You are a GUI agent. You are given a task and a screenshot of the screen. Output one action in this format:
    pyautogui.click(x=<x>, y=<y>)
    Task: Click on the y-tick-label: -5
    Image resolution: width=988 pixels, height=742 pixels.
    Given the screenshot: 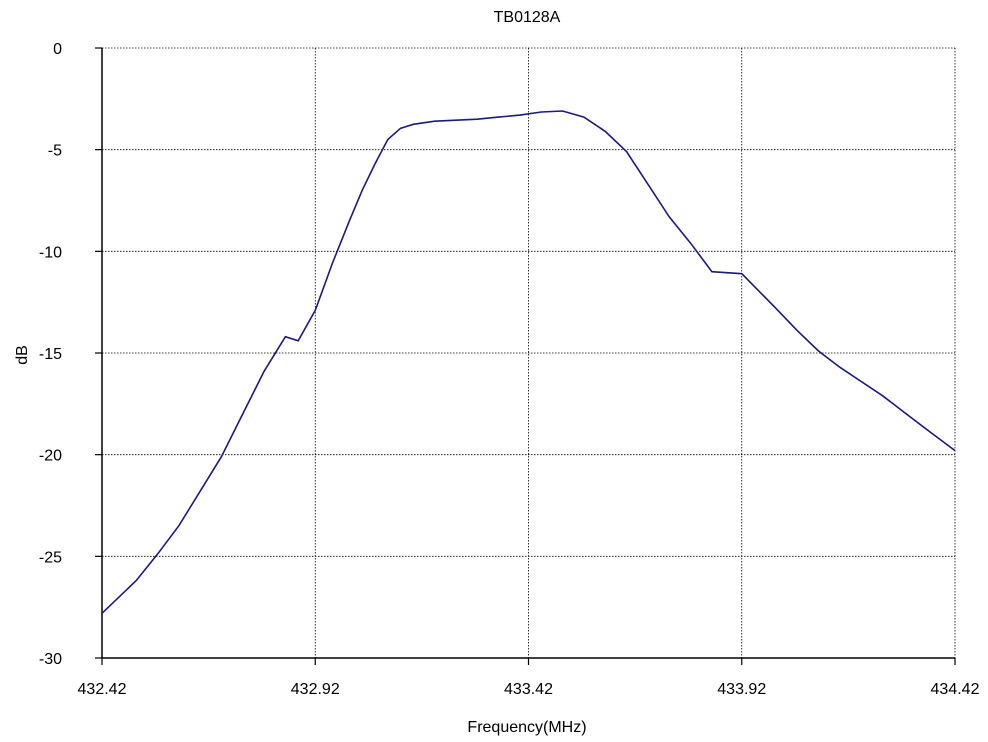 What is the action you would take?
    pyautogui.click(x=55, y=151)
    